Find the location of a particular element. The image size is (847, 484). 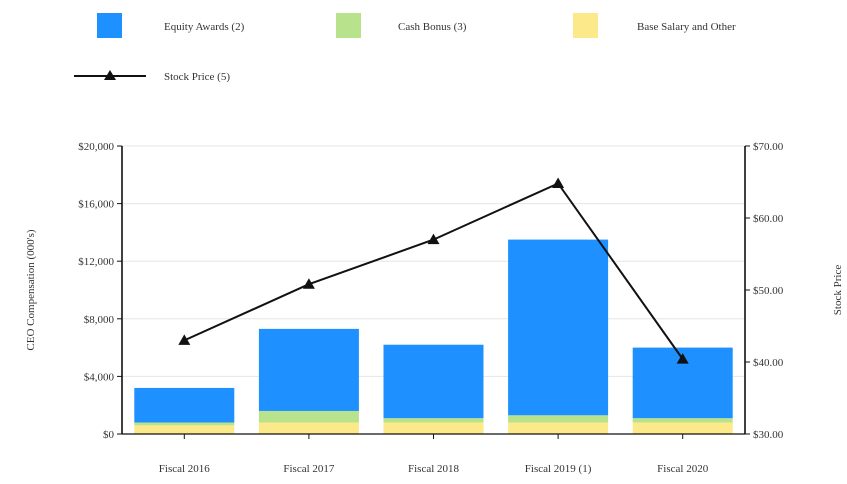

legend-label: Stock Price (5) is located at coordinates (197, 77).